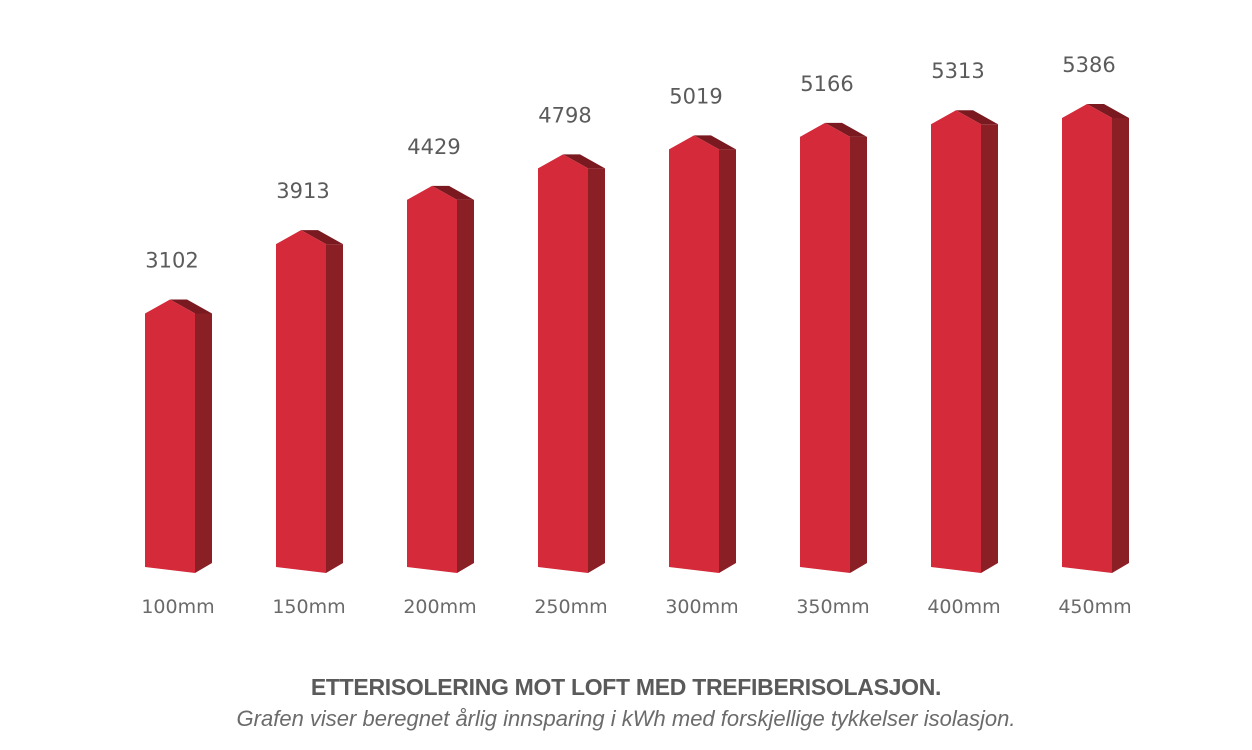 The image size is (1252, 750). I want to click on x-tick-label: 450mm, so click(1094, 607).